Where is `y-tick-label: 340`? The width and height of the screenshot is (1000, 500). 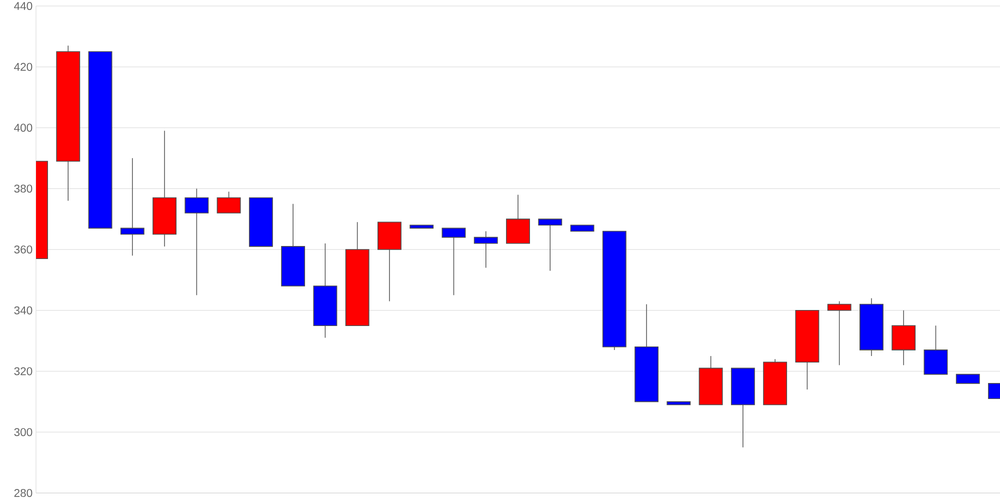
y-tick-label: 340 is located at coordinates (23, 310).